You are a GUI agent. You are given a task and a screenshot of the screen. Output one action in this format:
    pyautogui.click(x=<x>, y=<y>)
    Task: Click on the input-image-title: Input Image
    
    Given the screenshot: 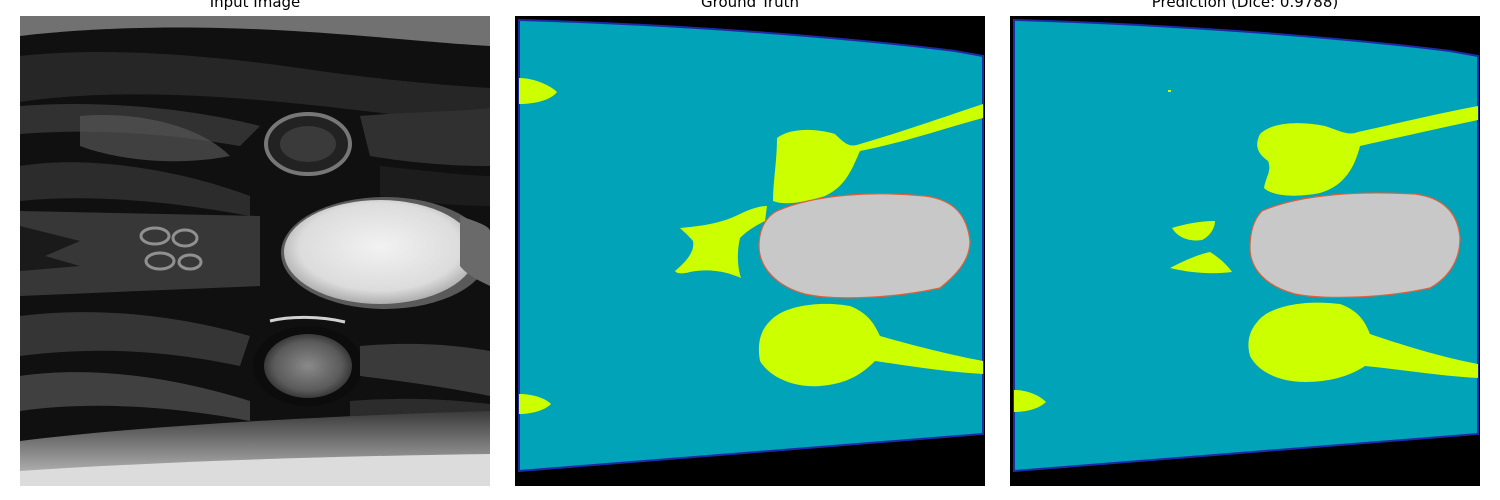 What is the action you would take?
    pyautogui.click(x=255, y=5)
    